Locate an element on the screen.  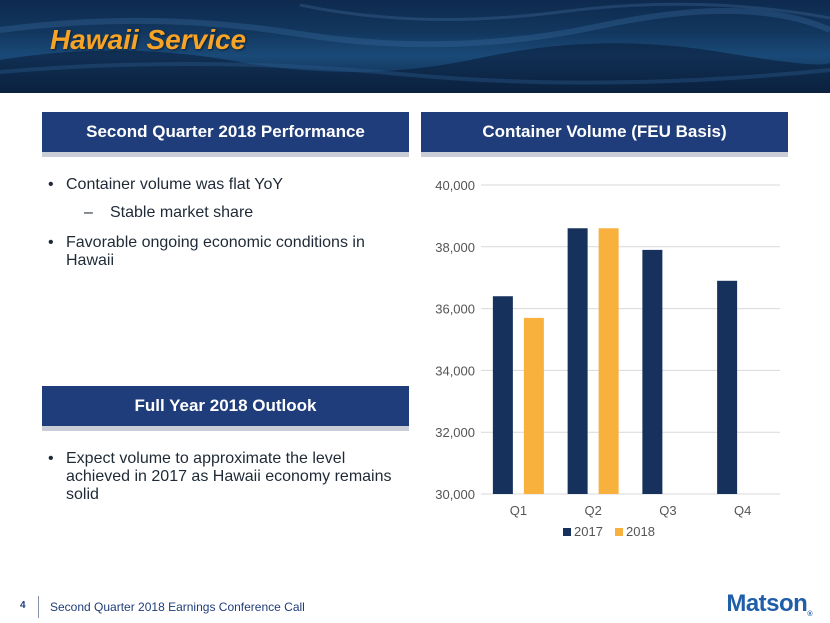
x-tick-label: Q4 is located at coordinates (742, 510).